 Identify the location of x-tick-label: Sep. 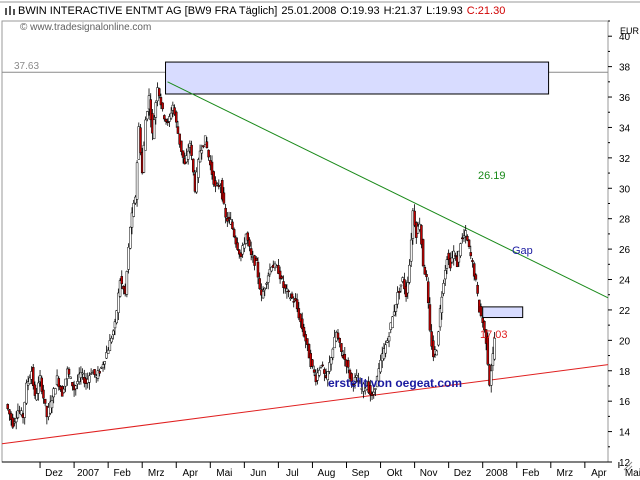
(361, 473).